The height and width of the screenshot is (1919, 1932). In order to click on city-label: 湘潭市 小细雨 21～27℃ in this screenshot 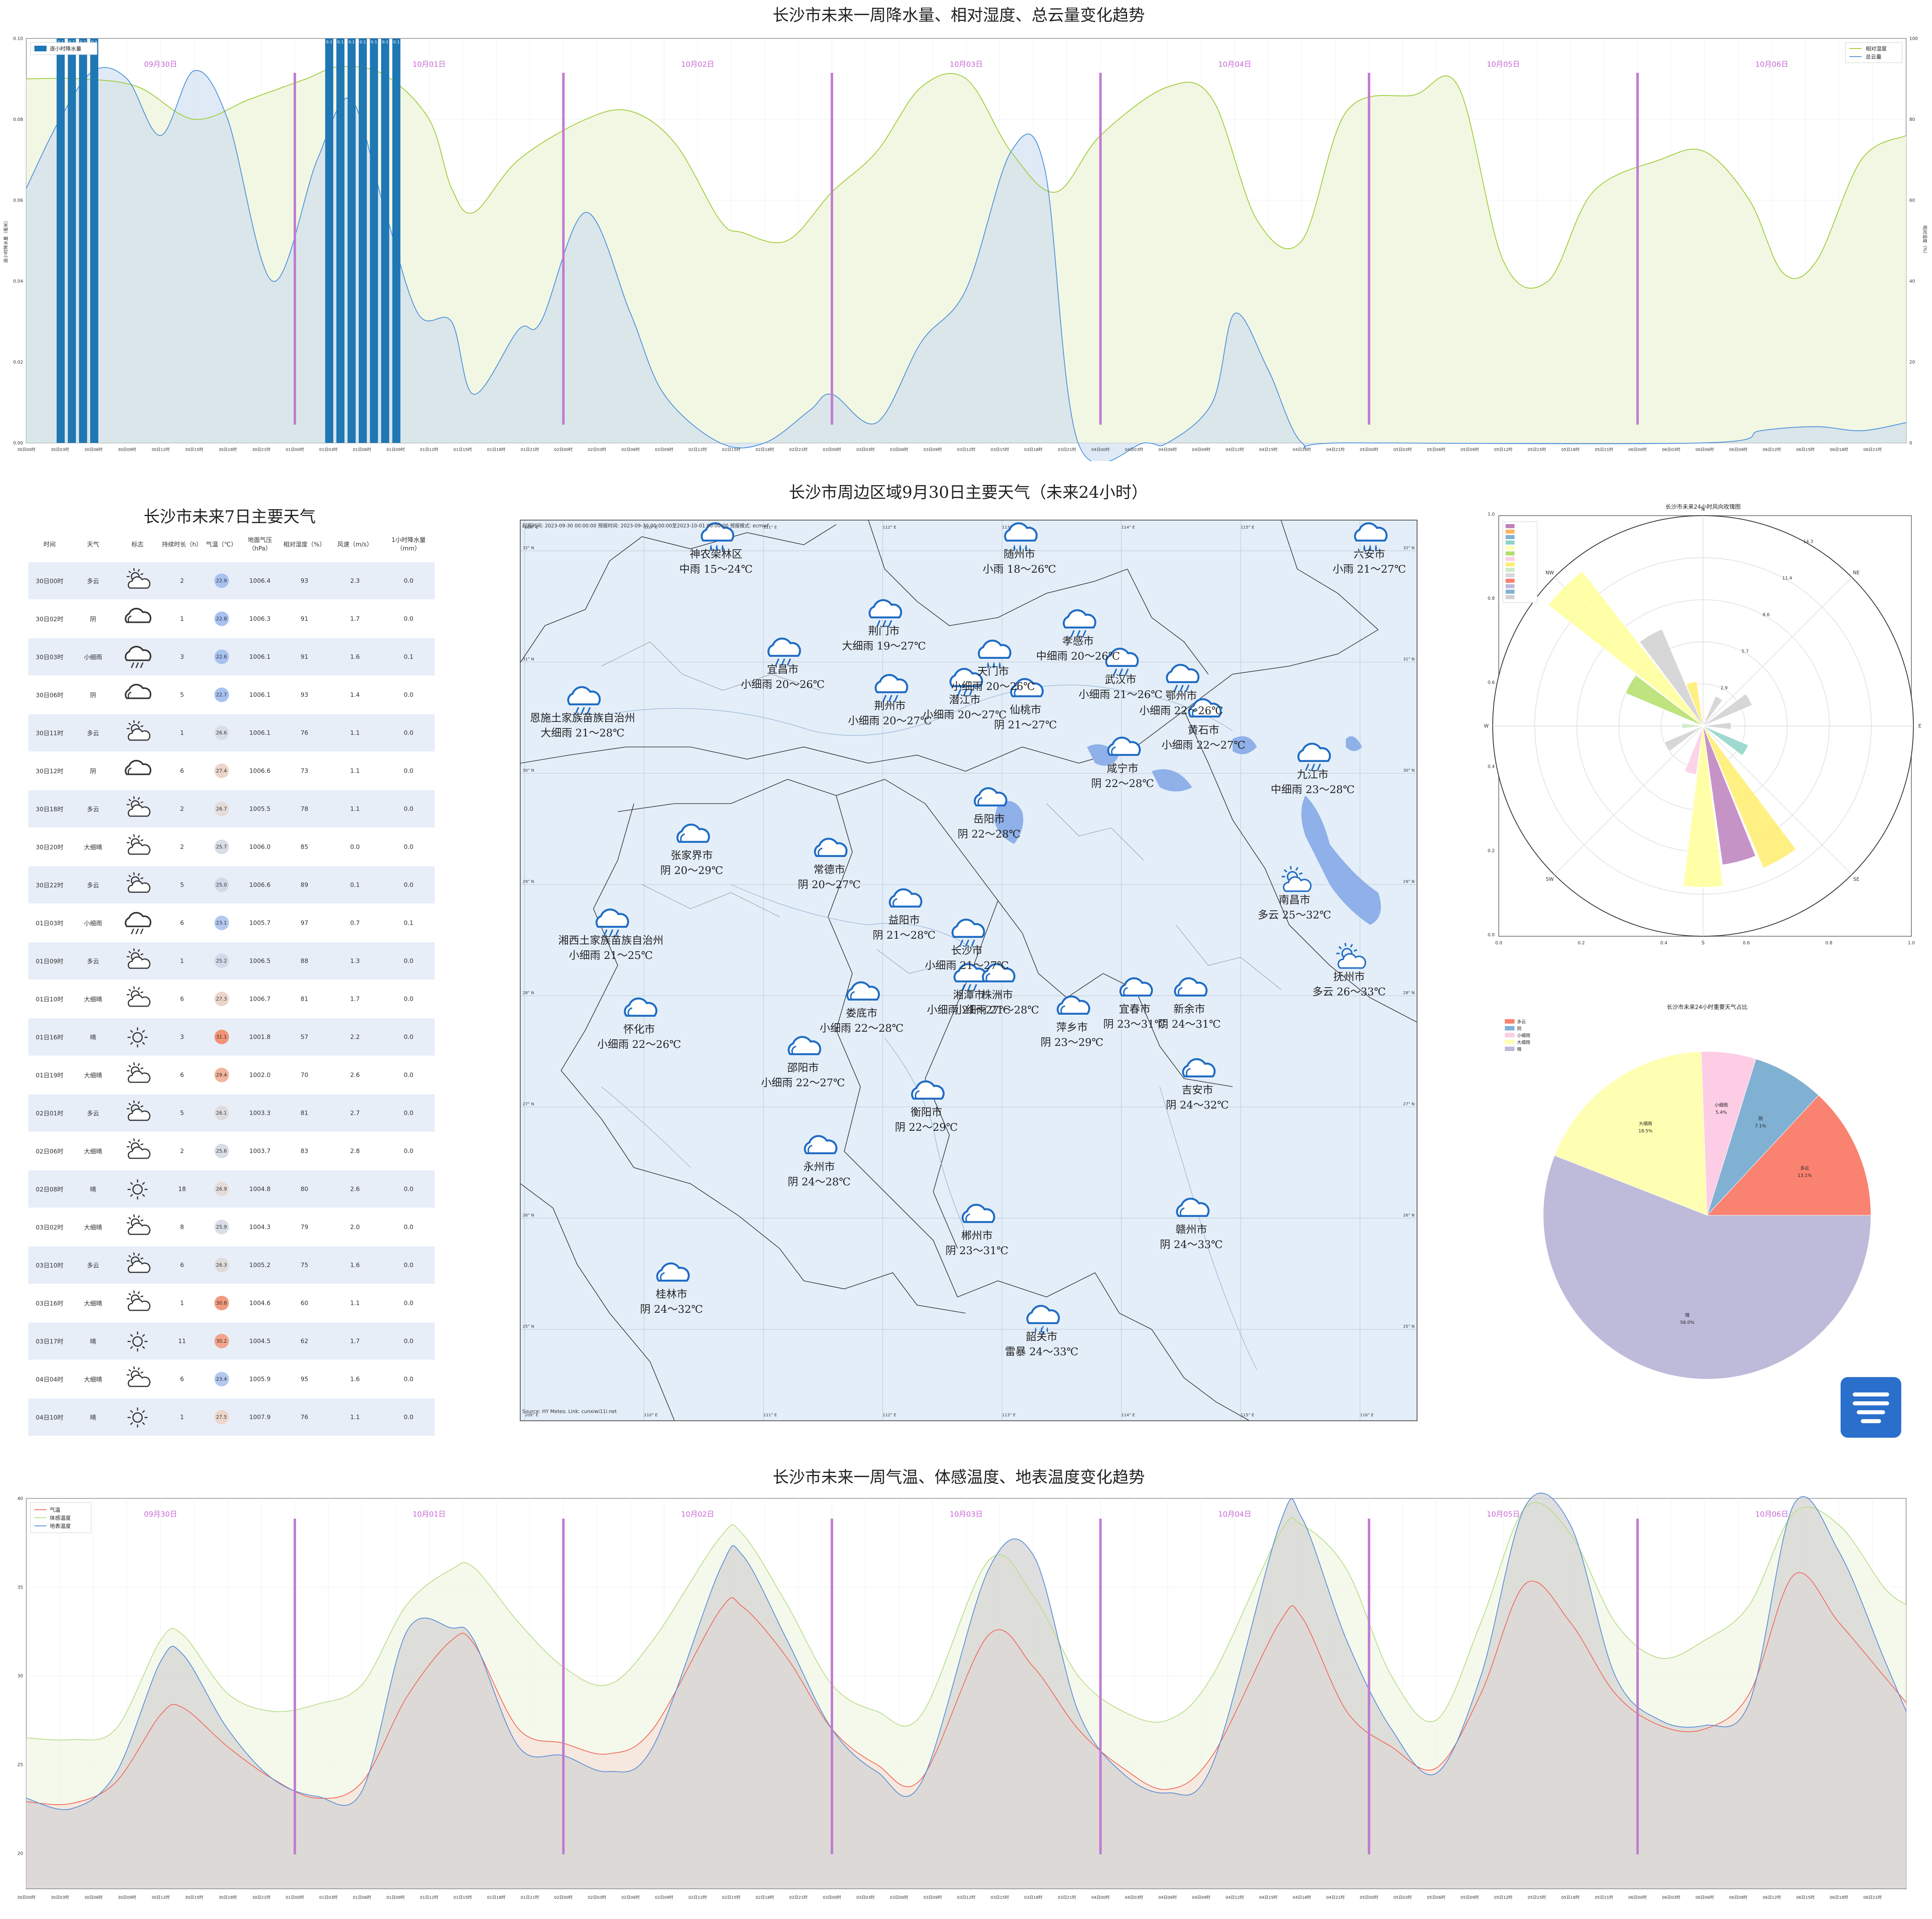, I will do `click(969, 1002)`.